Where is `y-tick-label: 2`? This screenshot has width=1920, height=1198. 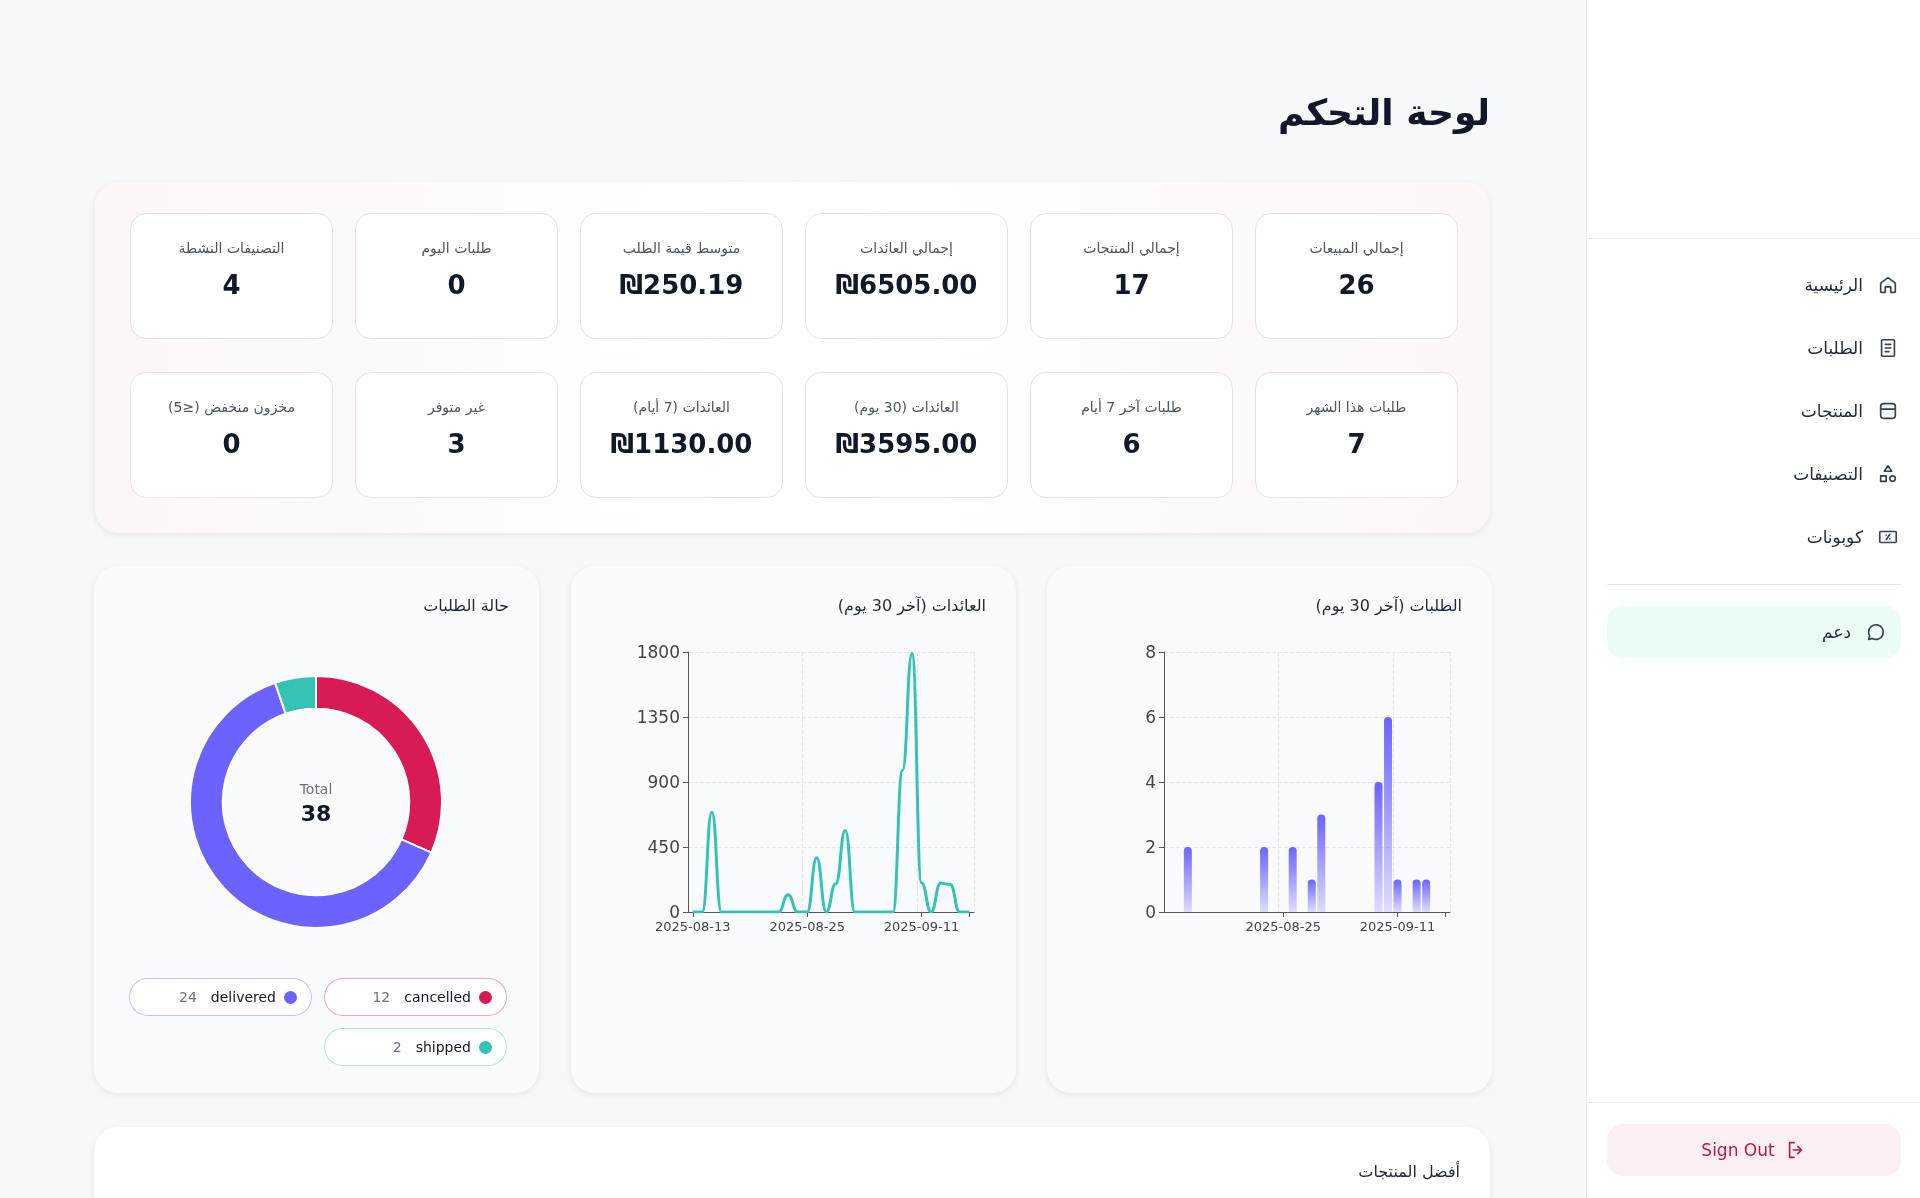 y-tick-label: 2 is located at coordinates (1150, 847).